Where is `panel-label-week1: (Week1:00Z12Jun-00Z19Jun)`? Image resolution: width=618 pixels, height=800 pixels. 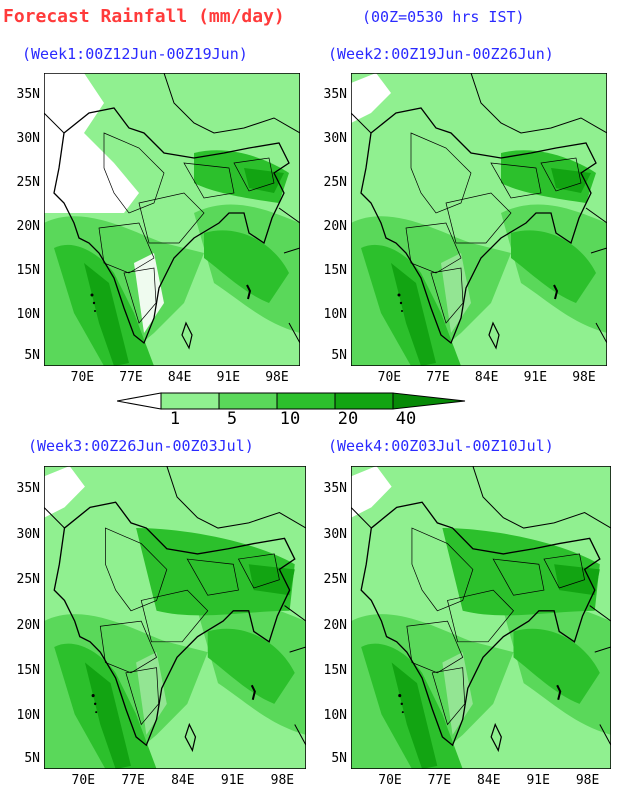
panel-label-week1: (Week1:00Z12Jun-00Z19Jun) is located at coordinates (135, 54).